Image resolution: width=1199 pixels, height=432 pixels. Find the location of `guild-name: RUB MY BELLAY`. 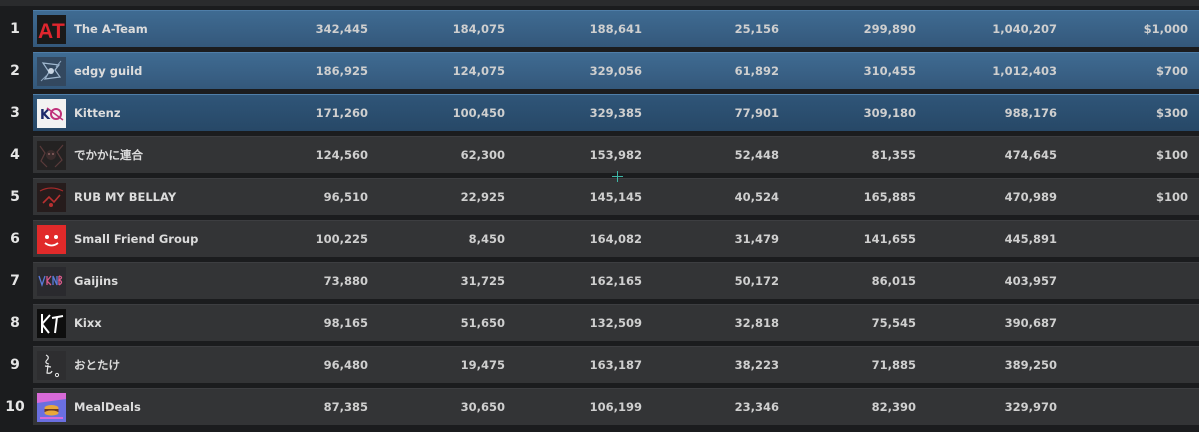

guild-name: RUB MY BELLAY is located at coordinates (125, 197).